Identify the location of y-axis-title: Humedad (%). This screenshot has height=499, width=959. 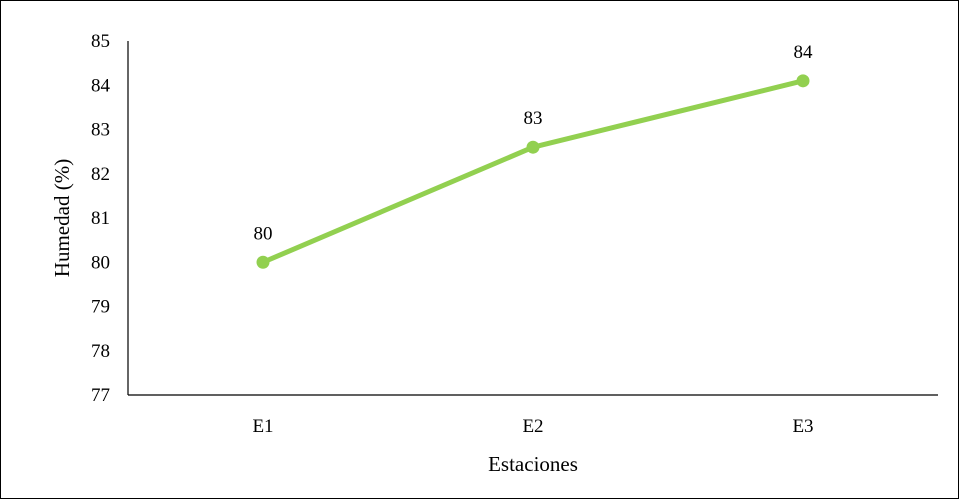
(62, 218).